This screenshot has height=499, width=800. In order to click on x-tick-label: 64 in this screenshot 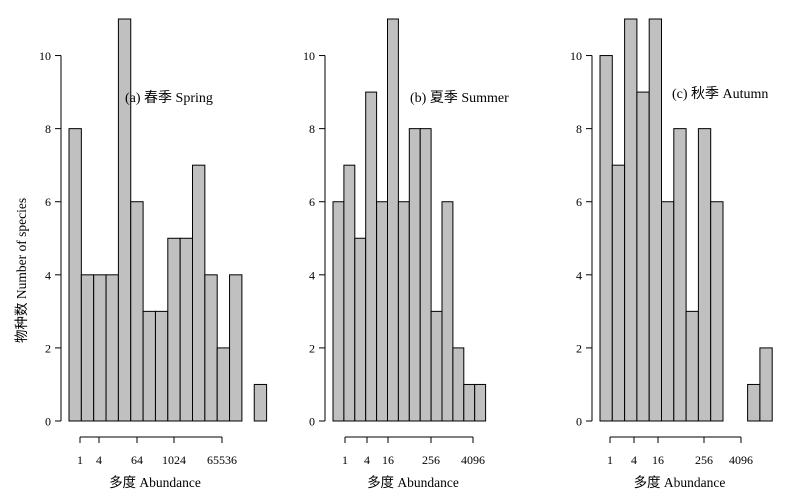, I will do `click(137, 460)`.